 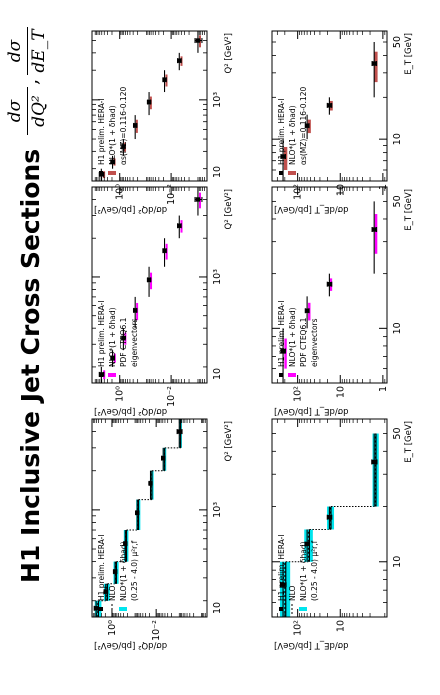 I want to click on y-tick-label-2: 10, so click(x=340, y=190).